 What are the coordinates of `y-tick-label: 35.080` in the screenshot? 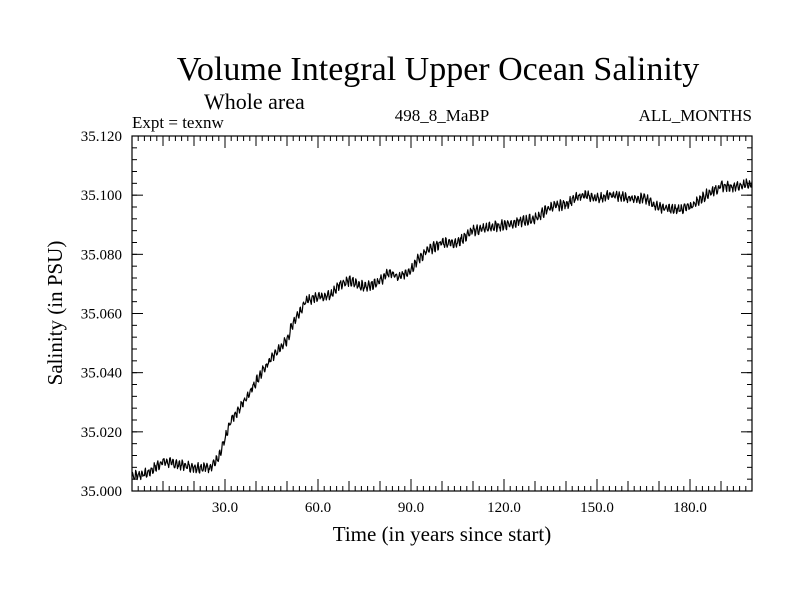 It's located at (101, 255).